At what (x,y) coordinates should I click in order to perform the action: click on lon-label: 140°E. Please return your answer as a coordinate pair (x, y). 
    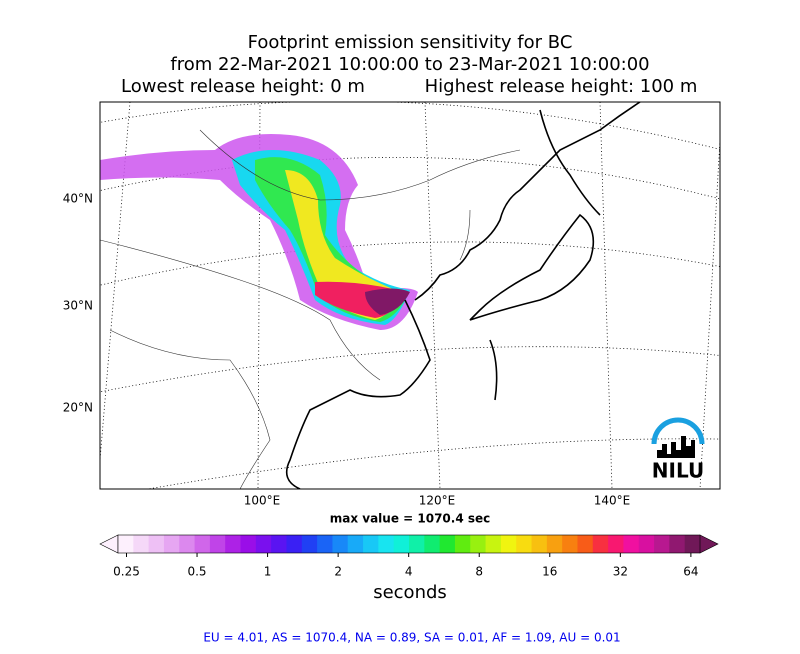
    Looking at the image, I should click on (612, 501).